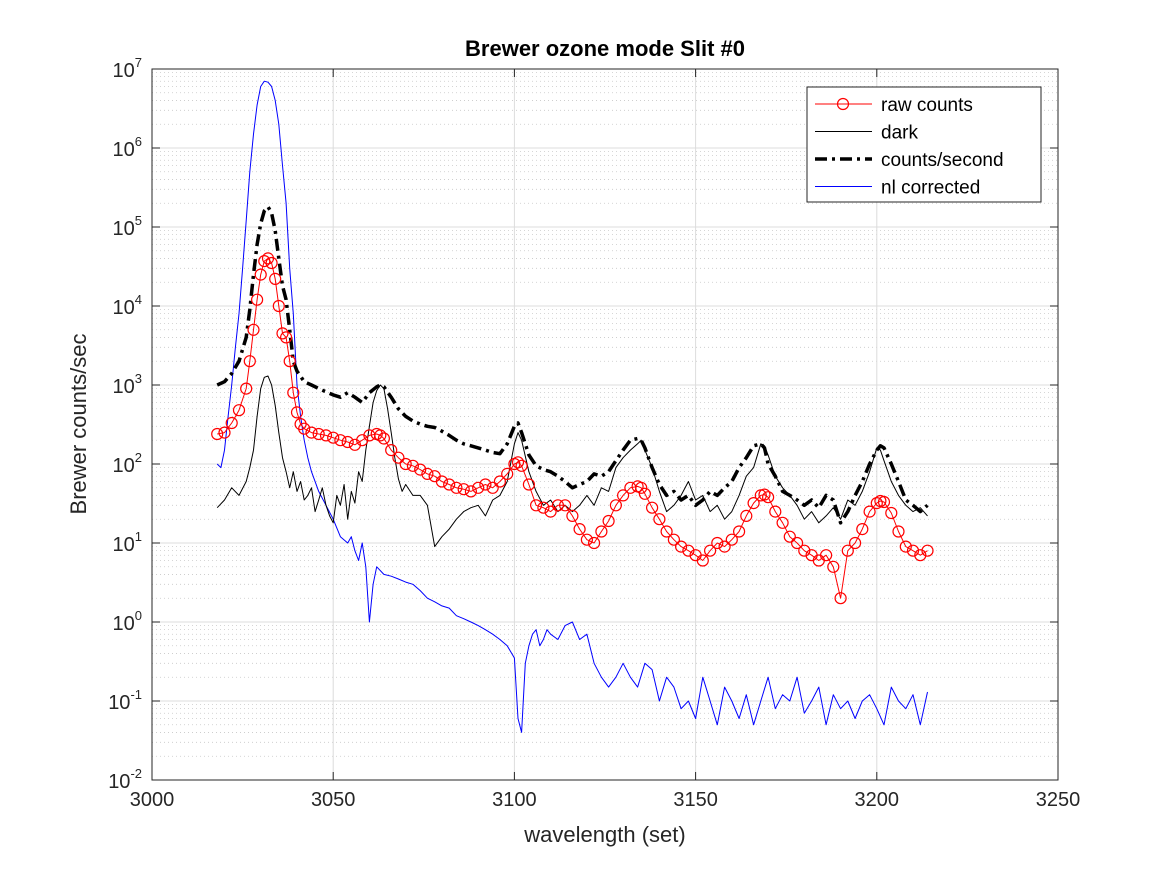 This screenshot has width=1167, height=875. Describe the element at coordinates (899, 133) in the screenshot. I see `legend-label-dark: dark` at that location.